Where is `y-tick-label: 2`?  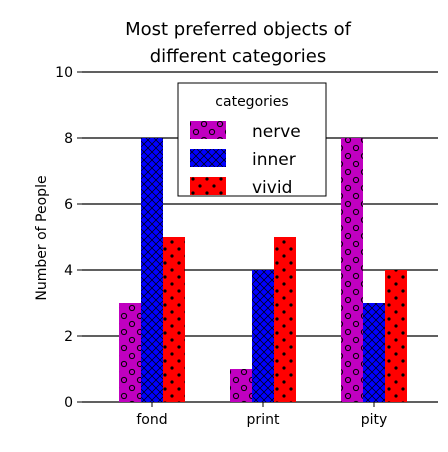 y-tick-label: 2 is located at coordinates (68, 337).